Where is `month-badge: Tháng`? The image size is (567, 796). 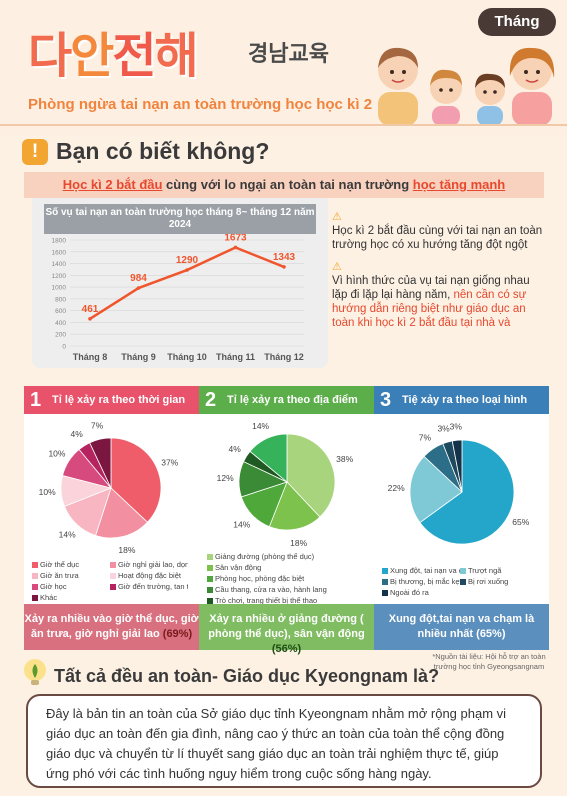 month-badge: Tháng is located at coordinates (517, 22).